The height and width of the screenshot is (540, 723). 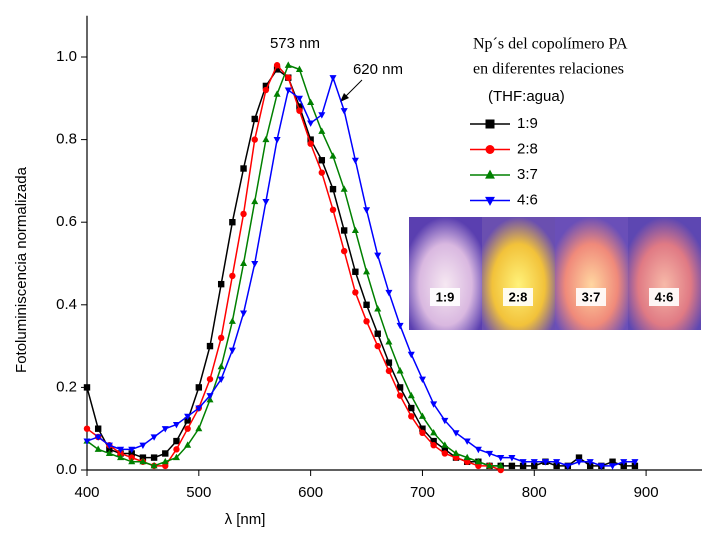 What do you see at coordinates (664, 296) in the screenshot?
I see `inset-label: 4:6` at bounding box center [664, 296].